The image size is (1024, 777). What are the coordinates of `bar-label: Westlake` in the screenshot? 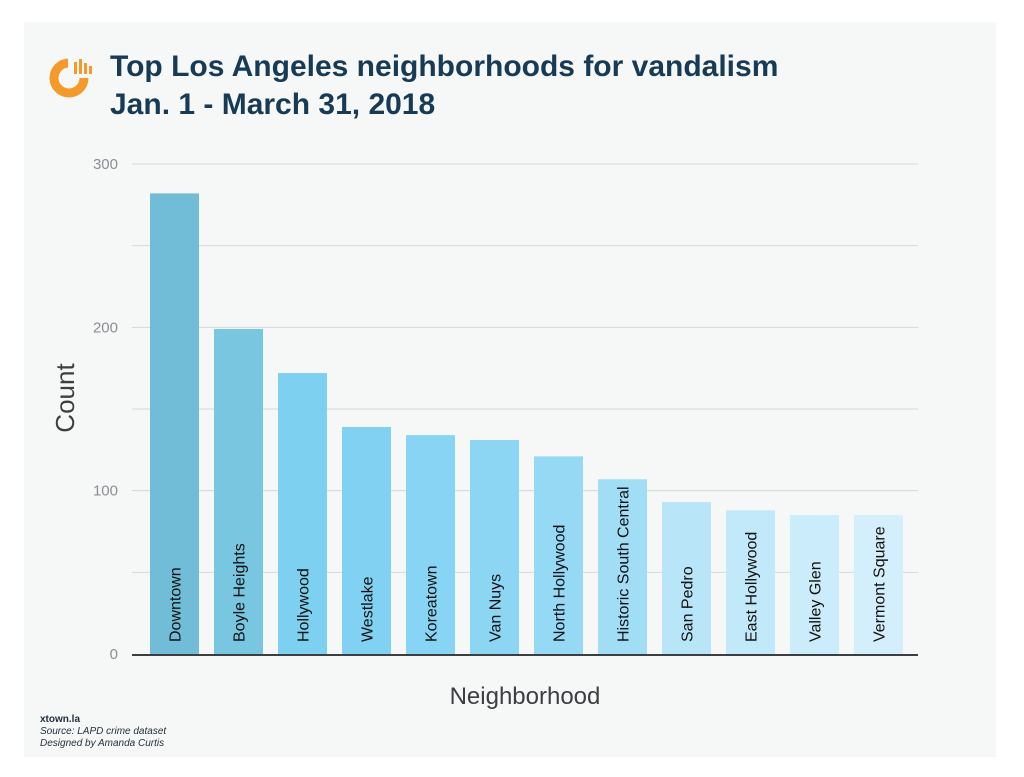 It's located at (368, 609).